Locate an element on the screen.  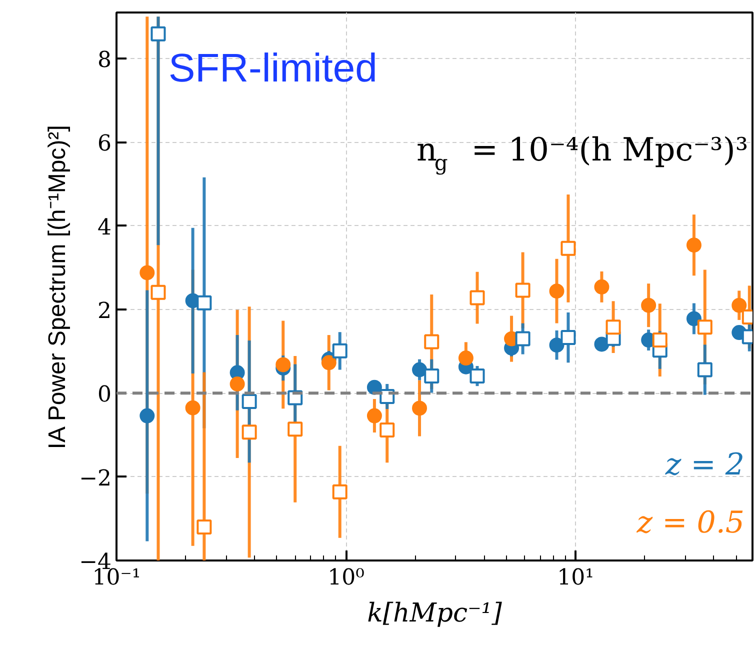
annotation: SFR-limited is located at coordinates (273, 68).